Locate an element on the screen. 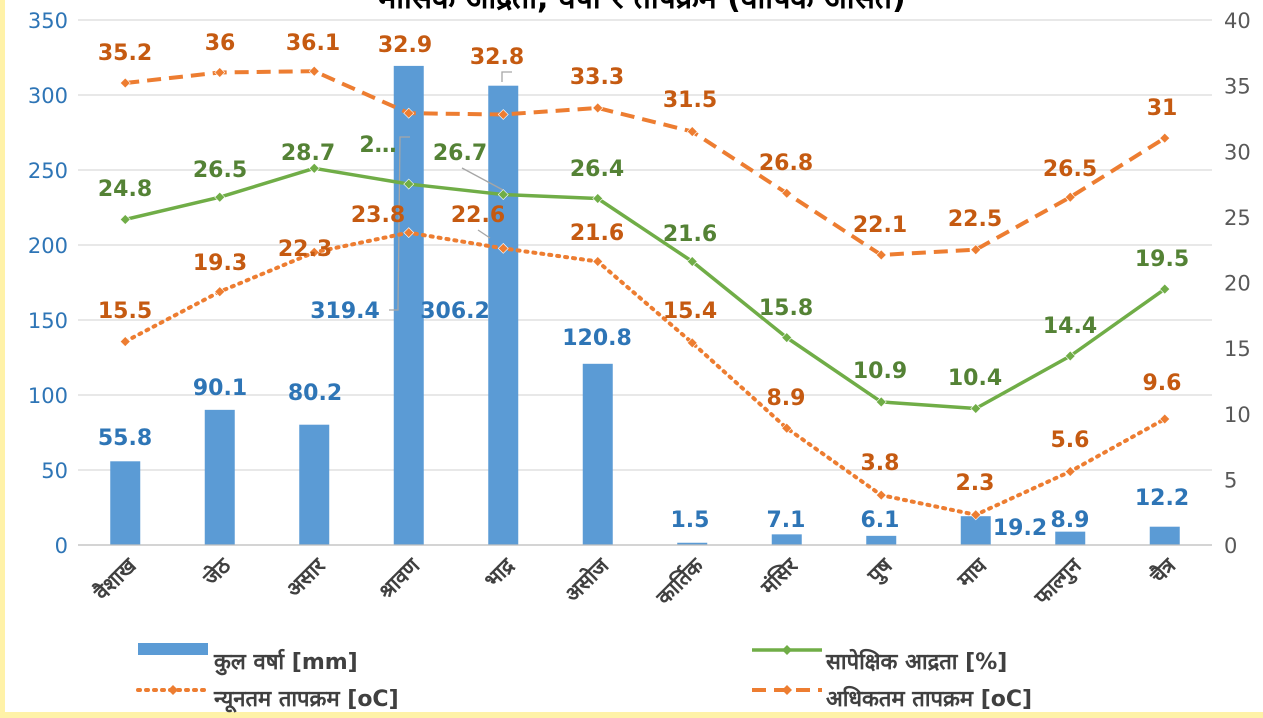 The image size is (1263, 718). humidity-data-label: 14.4 is located at coordinates (1070, 326).